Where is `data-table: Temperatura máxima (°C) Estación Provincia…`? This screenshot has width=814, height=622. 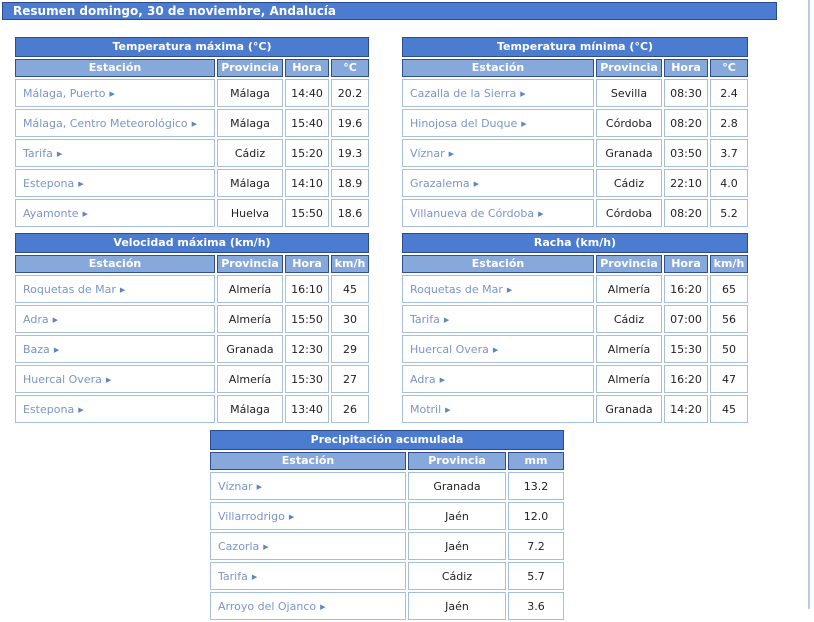 data-table: Temperatura máxima (°C) Estación Provincia… is located at coordinates (192, 132).